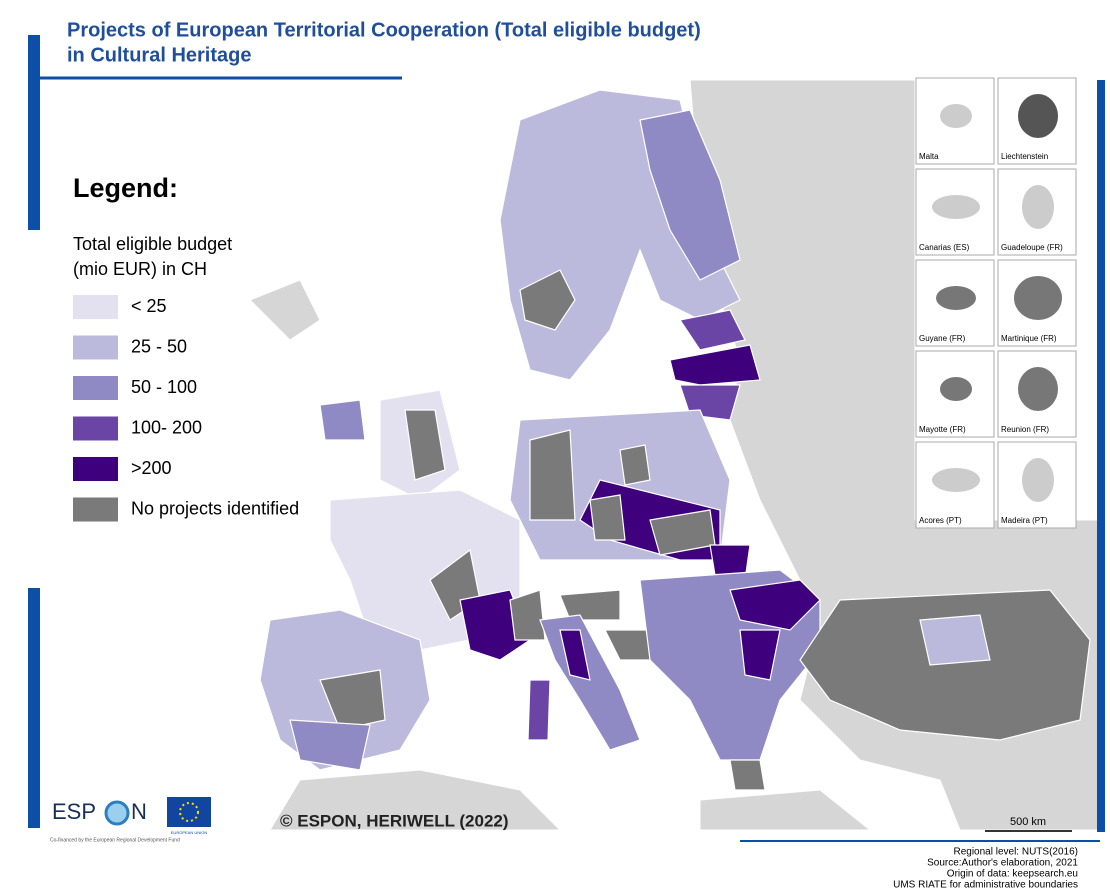  What do you see at coordinates (942, 429) in the screenshot?
I see `inset-label: Mayotte (FR)` at bounding box center [942, 429].